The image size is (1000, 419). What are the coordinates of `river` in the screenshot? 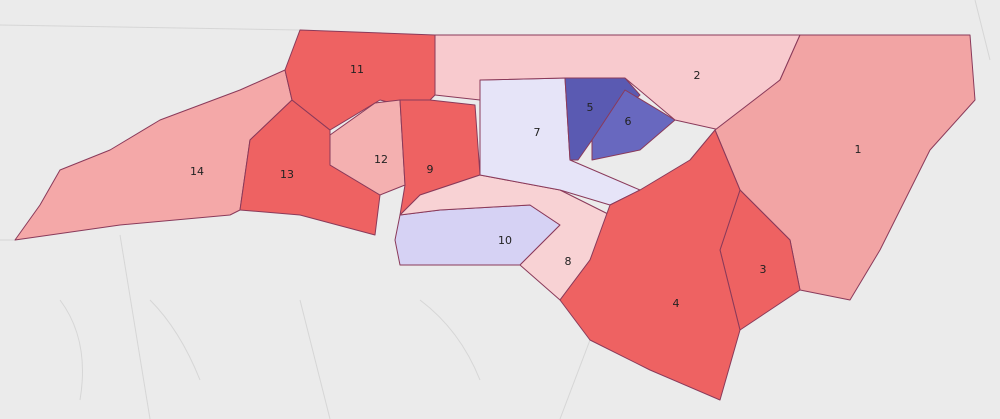 It's located at (270, 350).